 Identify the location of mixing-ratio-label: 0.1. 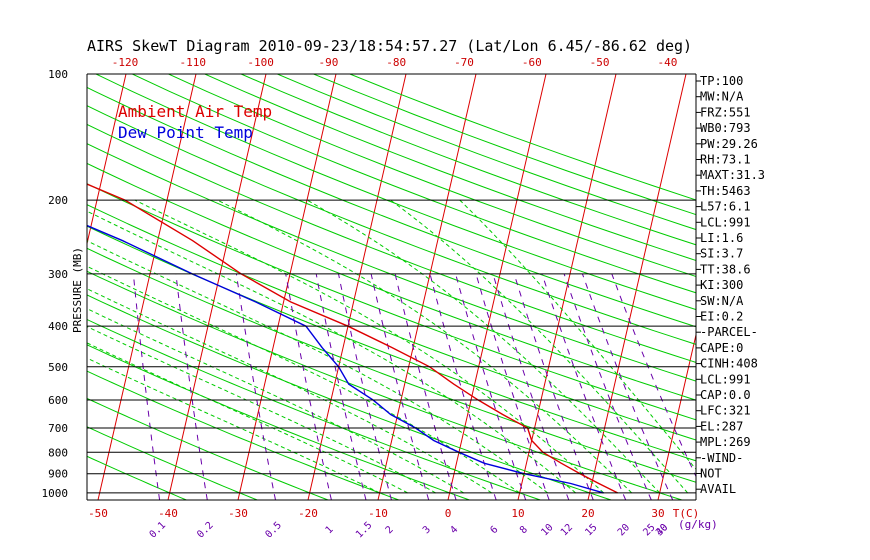
(158, 530).